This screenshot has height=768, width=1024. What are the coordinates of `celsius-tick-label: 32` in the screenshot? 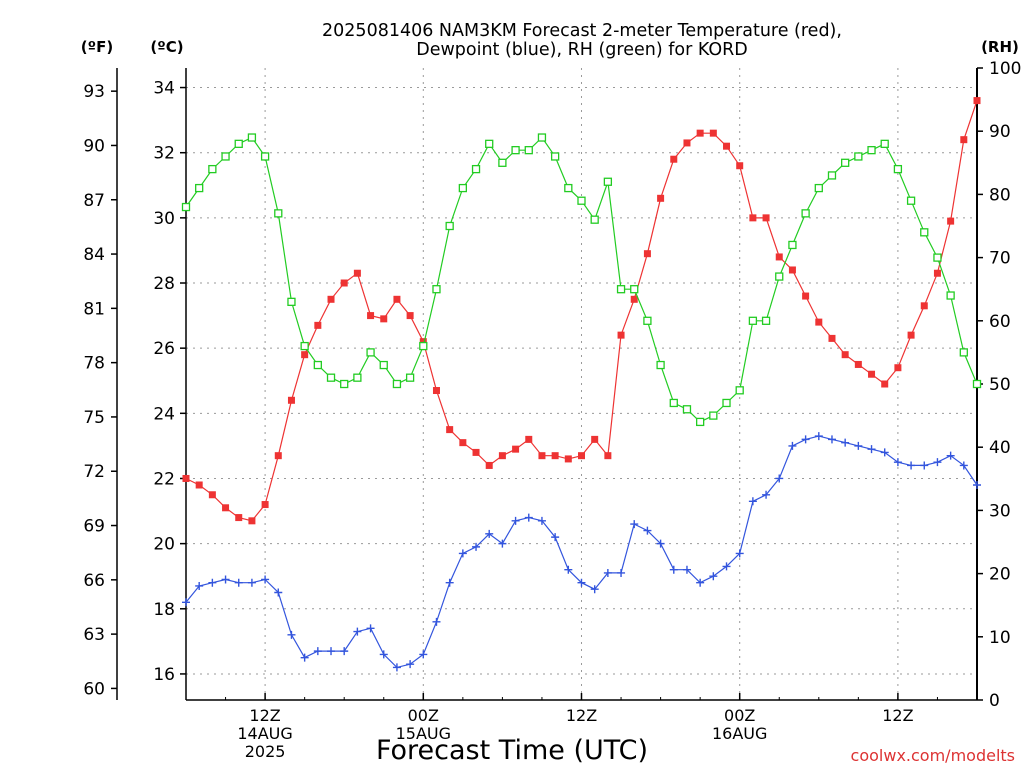 It's located at (164, 154).